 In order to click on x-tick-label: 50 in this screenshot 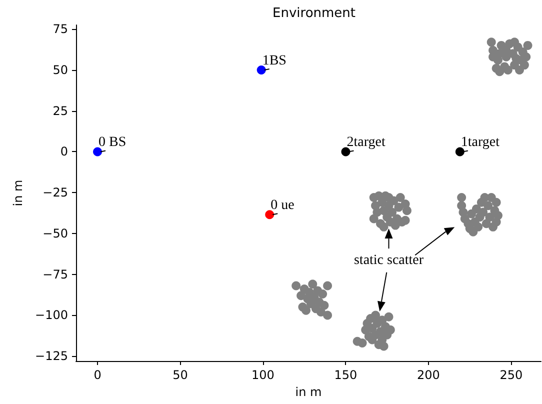, I will do `click(180, 375)`.